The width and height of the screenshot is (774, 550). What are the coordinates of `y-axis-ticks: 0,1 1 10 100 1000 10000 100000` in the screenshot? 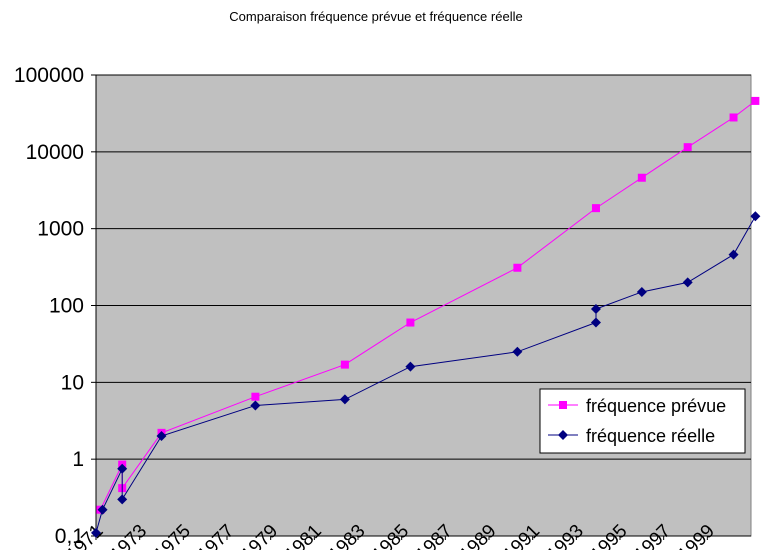 It's located at (49, 306).